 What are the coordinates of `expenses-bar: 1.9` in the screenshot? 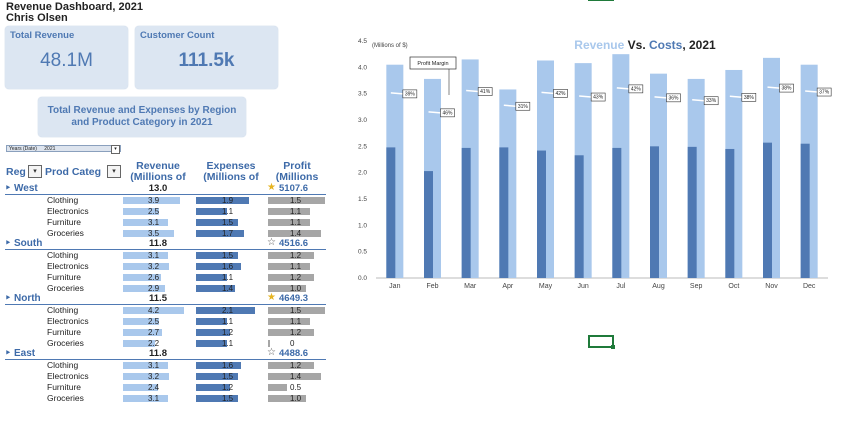 It's located at (222, 200).